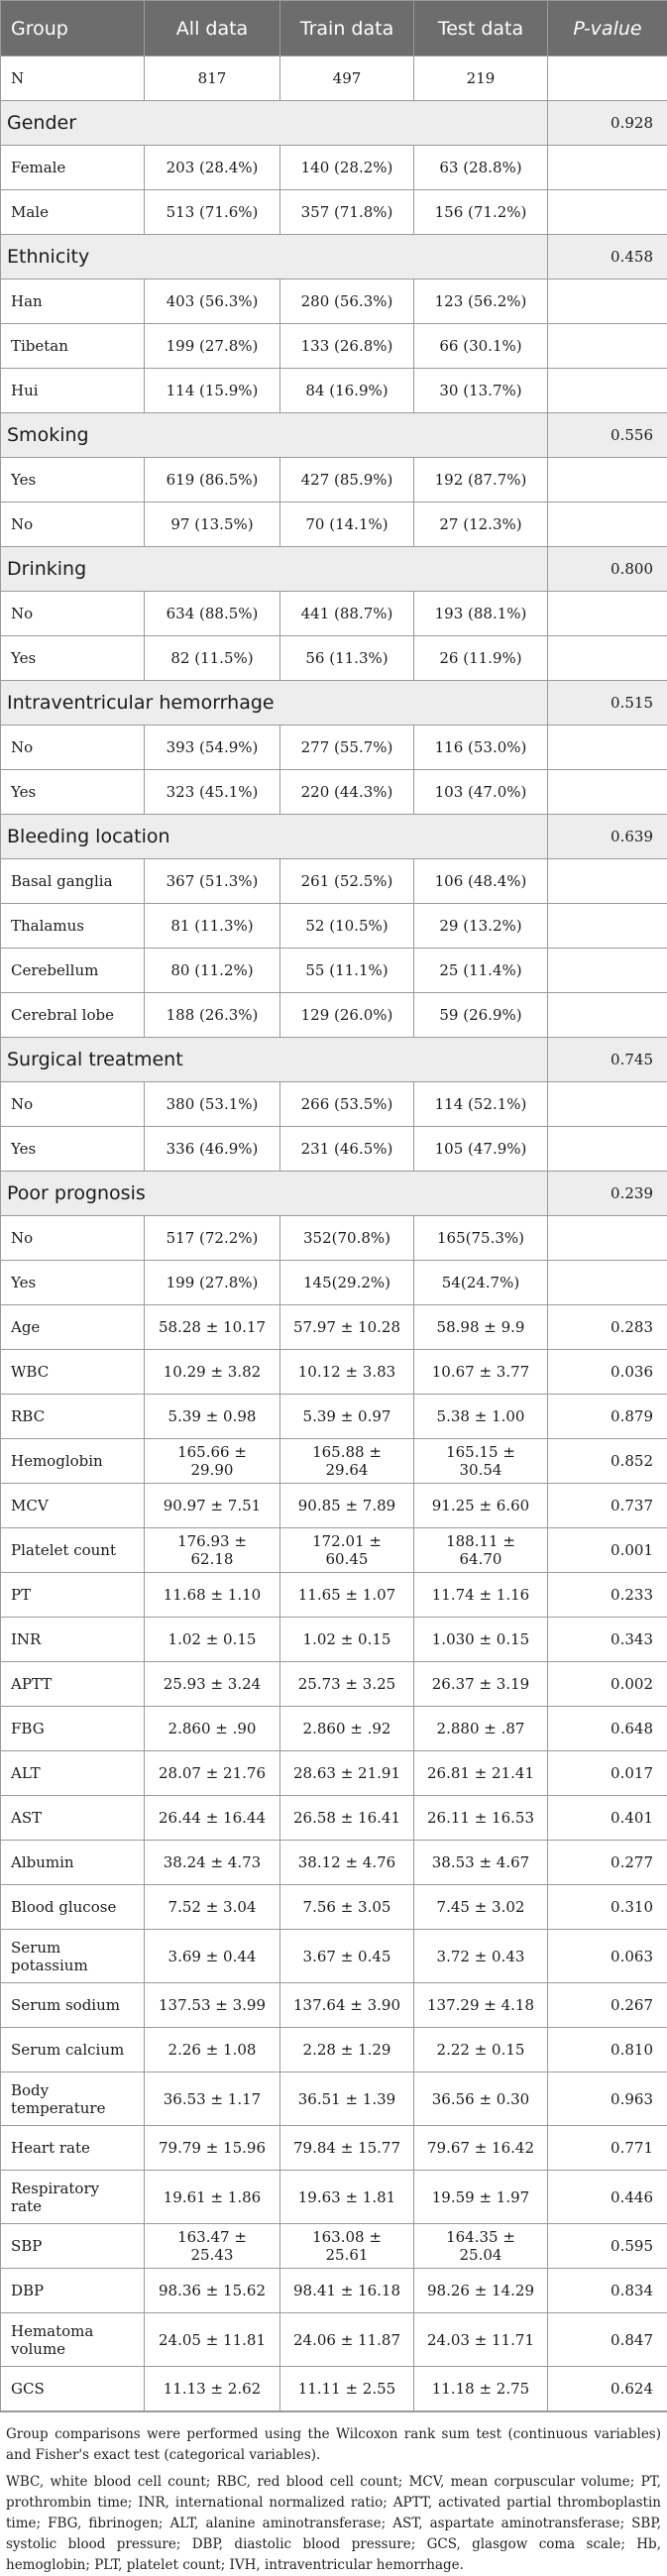 The image size is (667, 2576). Describe the element at coordinates (274, 569) in the screenshot. I see `section-name: Drinking` at that location.